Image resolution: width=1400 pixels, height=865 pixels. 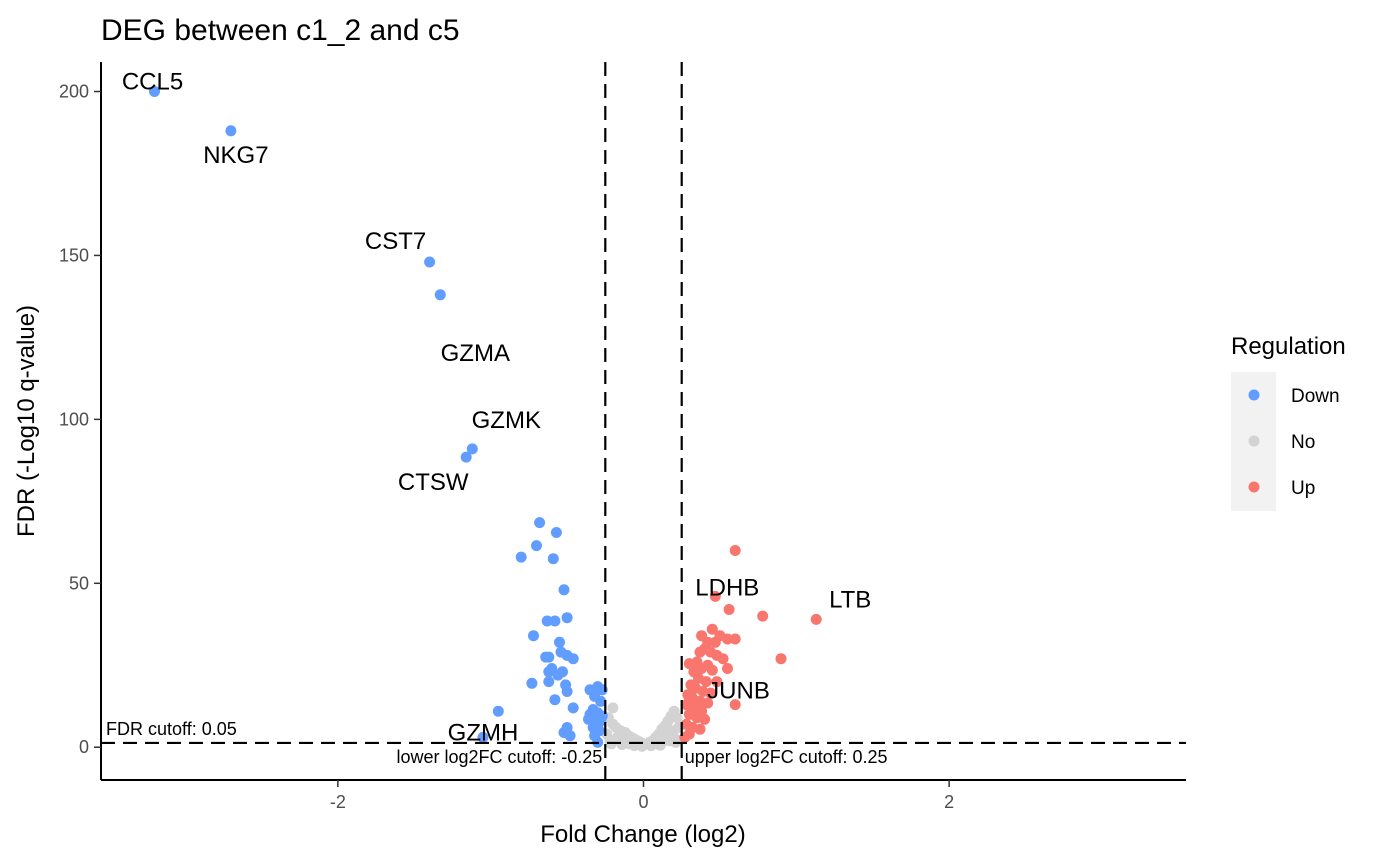 What do you see at coordinates (643, 802) in the screenshot?
I see `x-tick-label: 0` at bounding box center [643, 802].